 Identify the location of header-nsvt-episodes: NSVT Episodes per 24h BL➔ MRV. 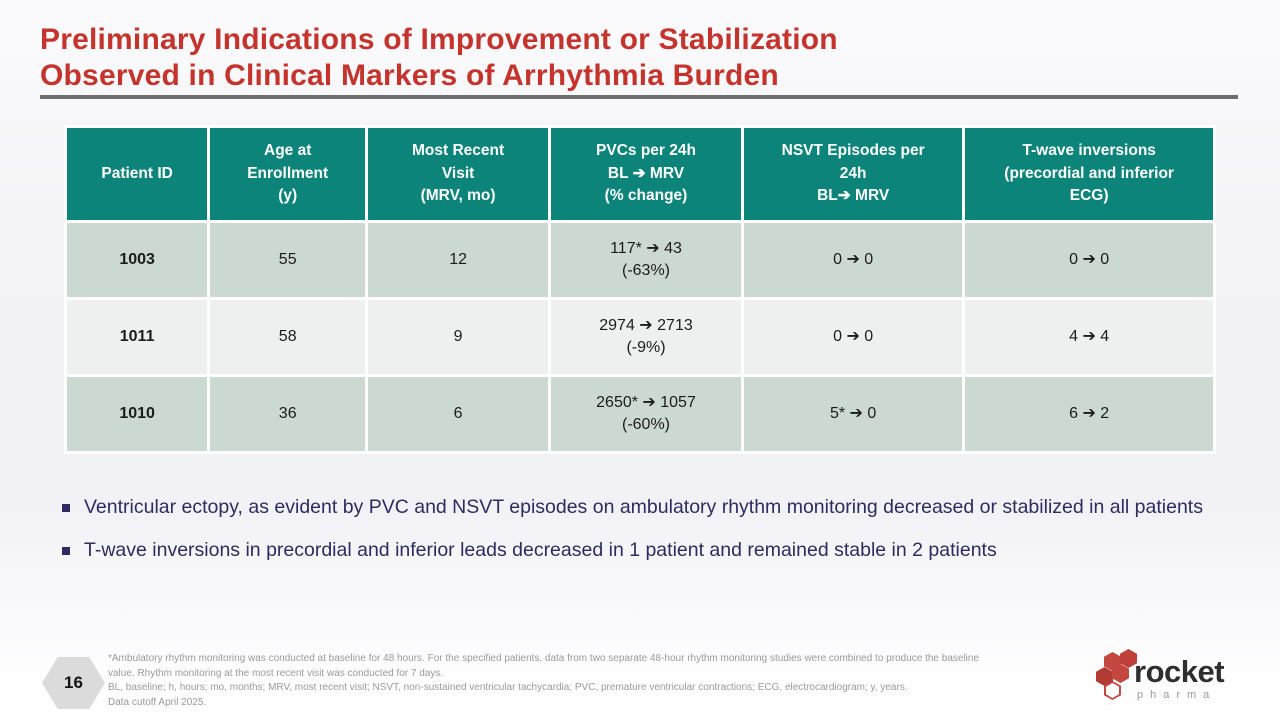
(853, 174).